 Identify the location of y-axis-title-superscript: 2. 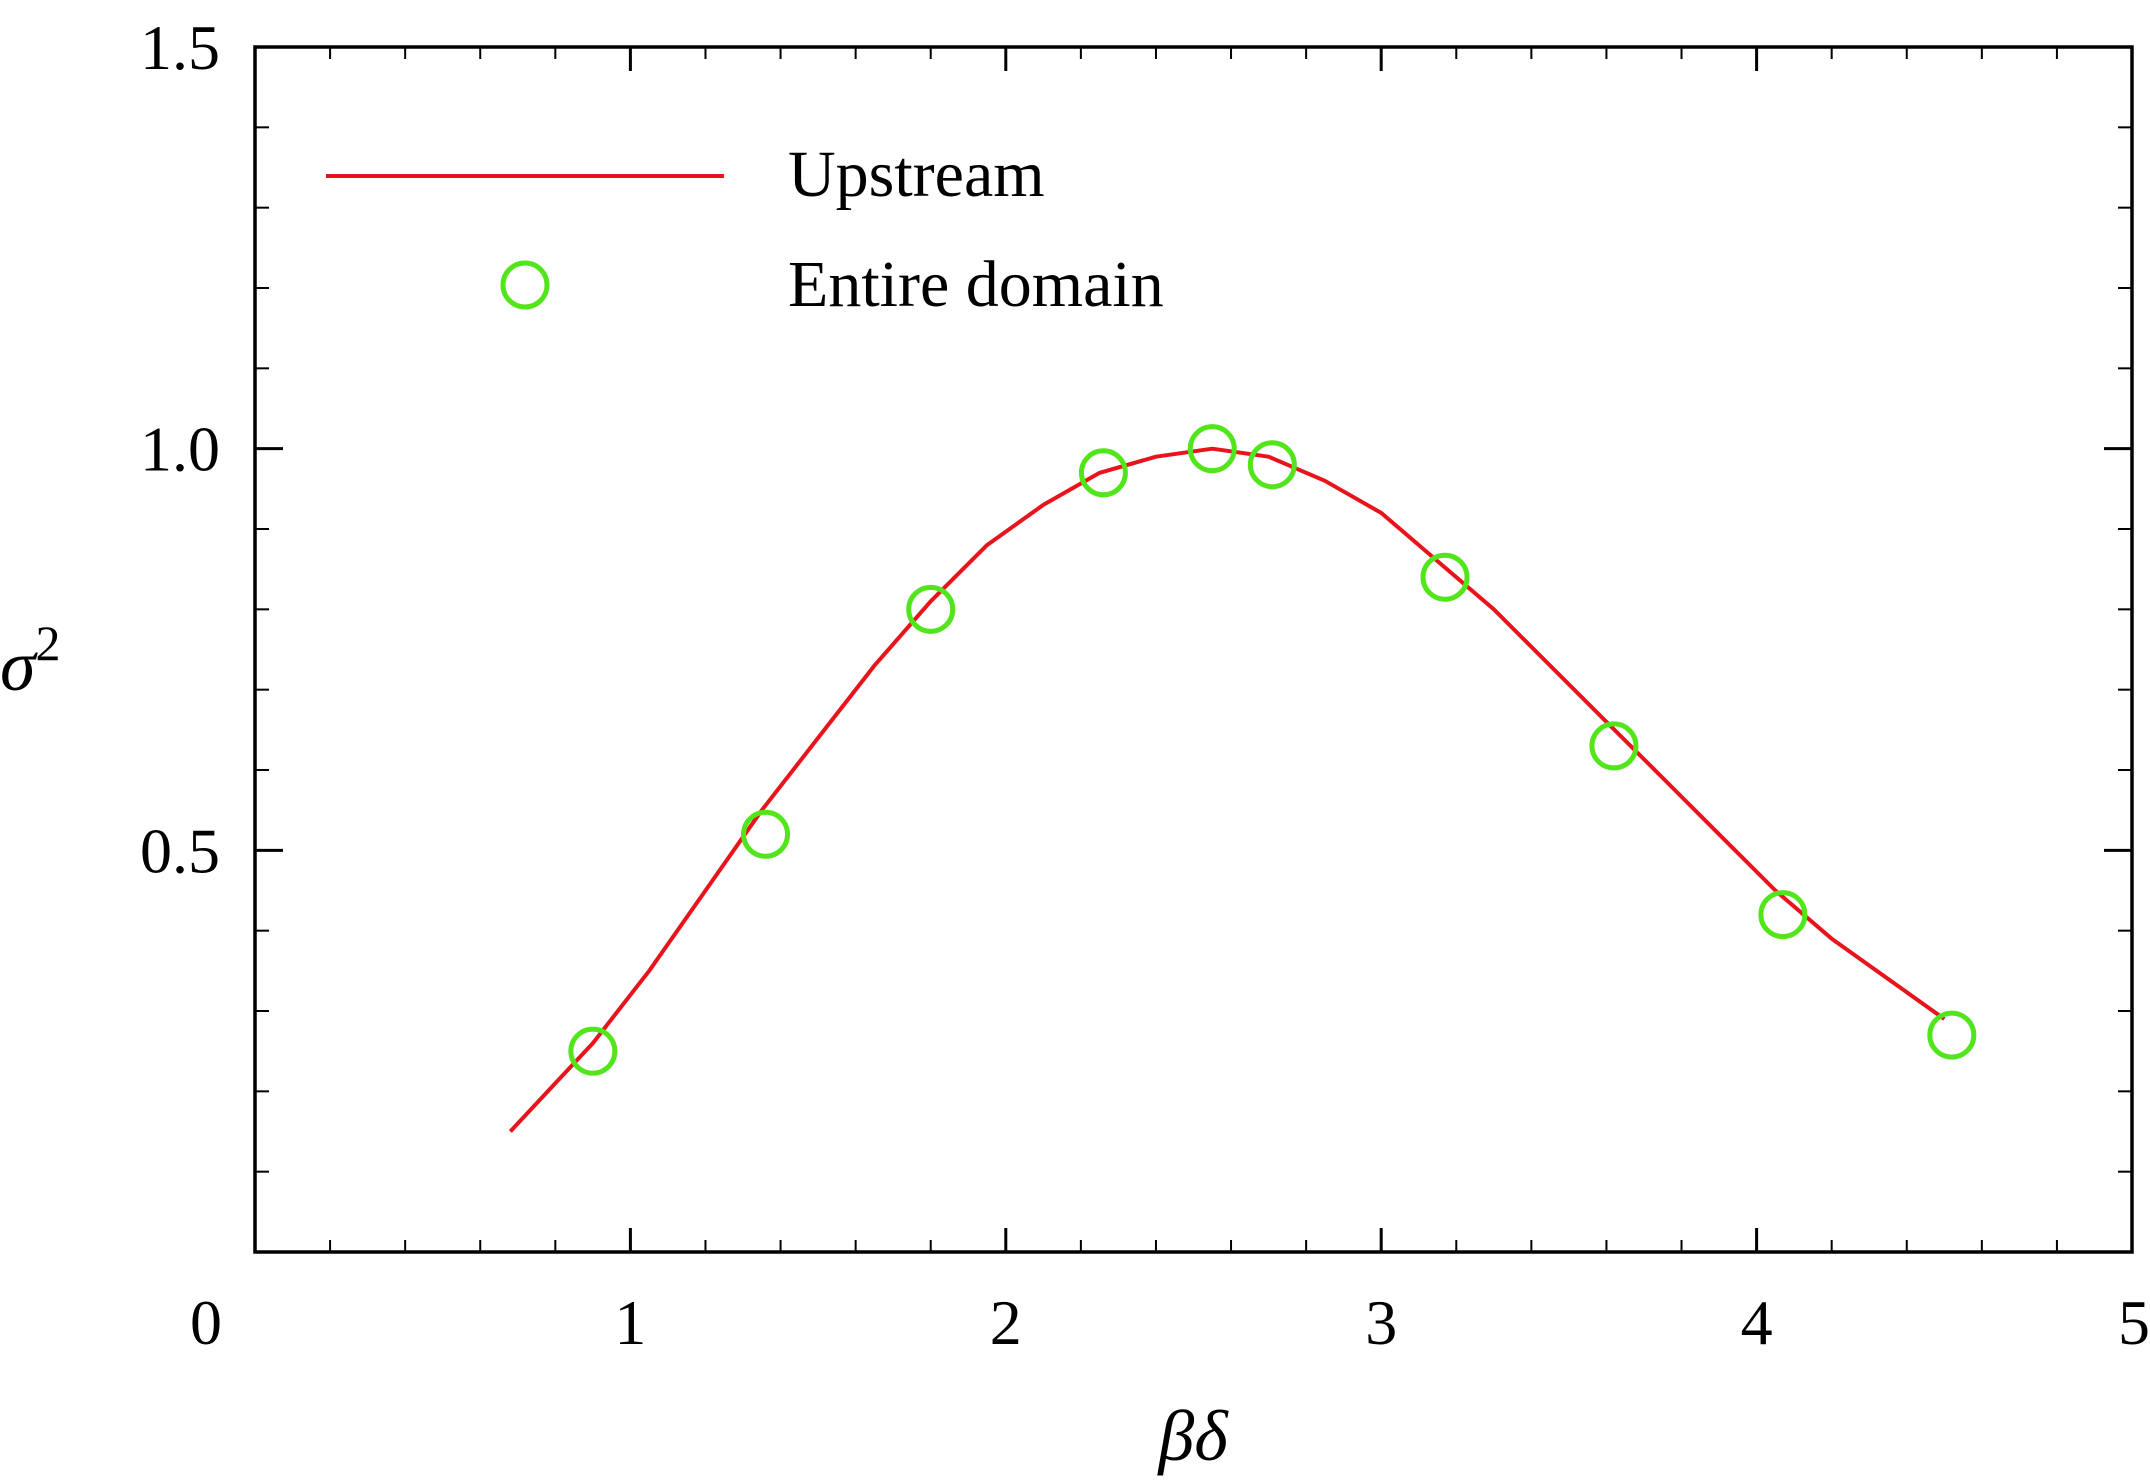
(48, 643).